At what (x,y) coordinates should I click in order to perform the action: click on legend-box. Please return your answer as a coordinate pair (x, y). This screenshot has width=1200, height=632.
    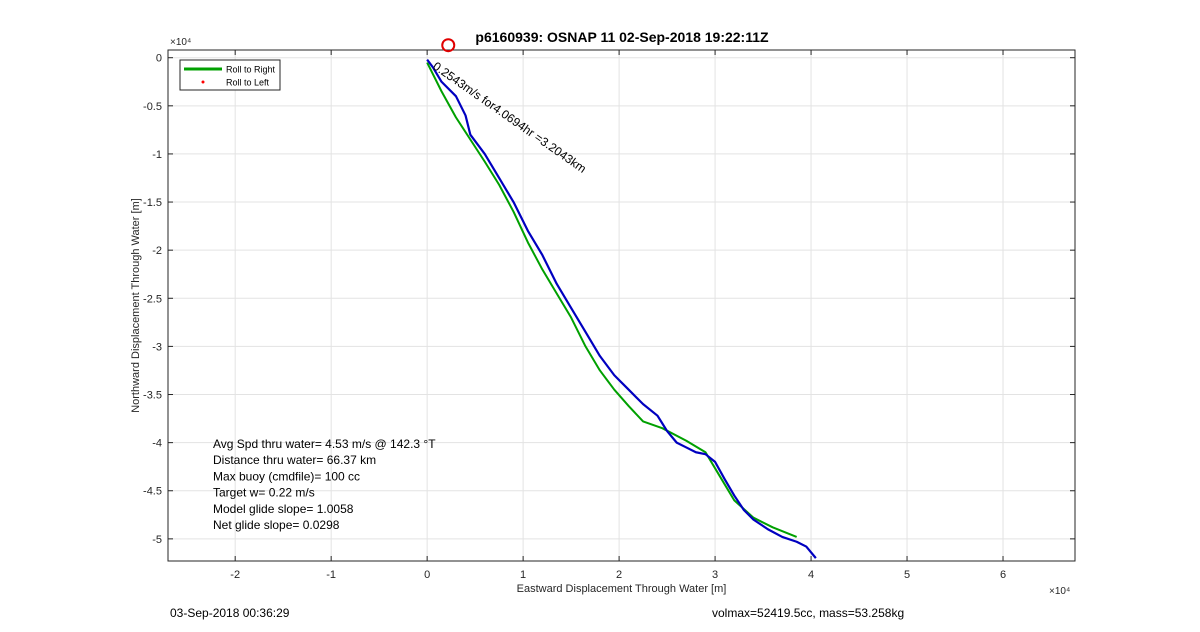
    Looking at the image, I should click on (230, 75).